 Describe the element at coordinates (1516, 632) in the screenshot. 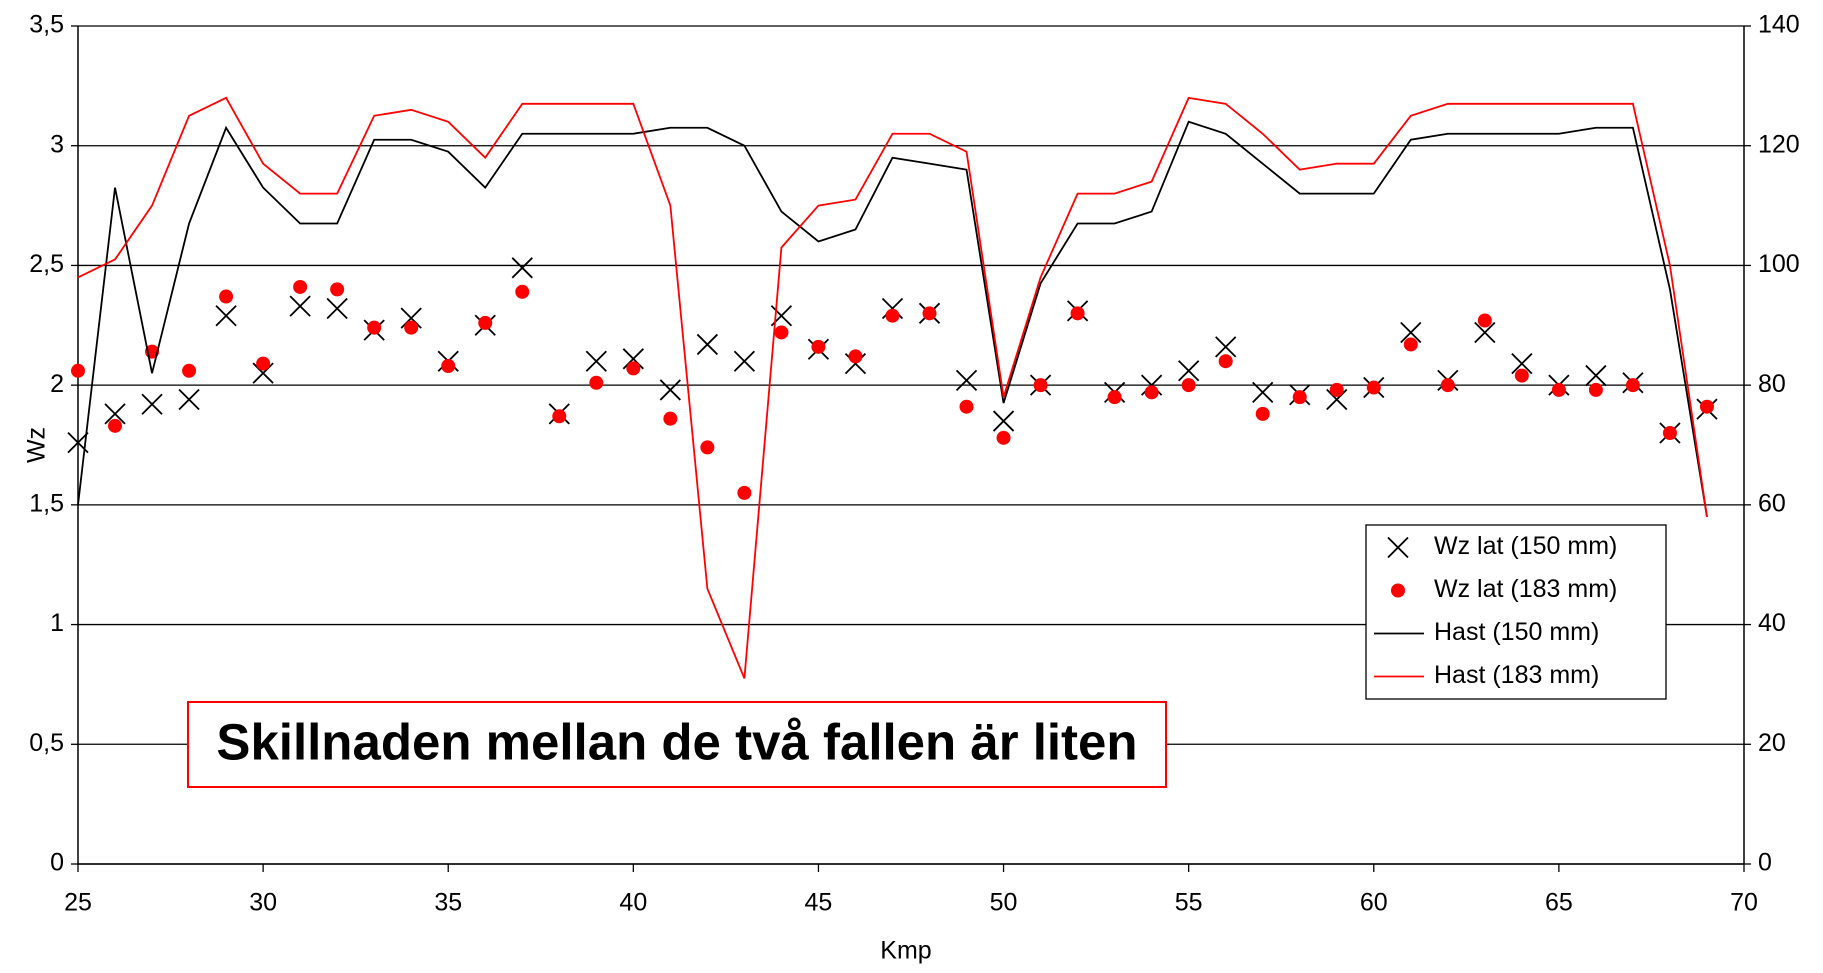

I see `legend-label: Hast (150 mm)` at that location.